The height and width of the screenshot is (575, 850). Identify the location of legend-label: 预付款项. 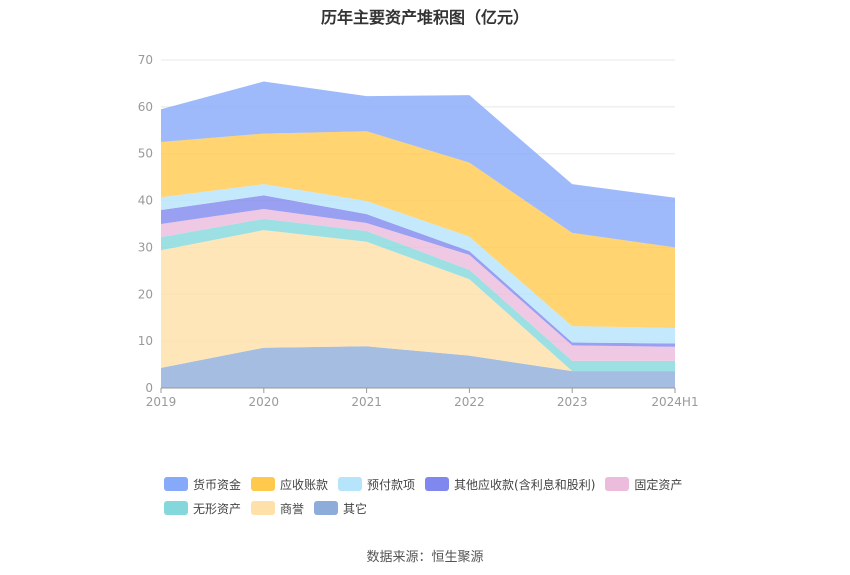
(391, 484).